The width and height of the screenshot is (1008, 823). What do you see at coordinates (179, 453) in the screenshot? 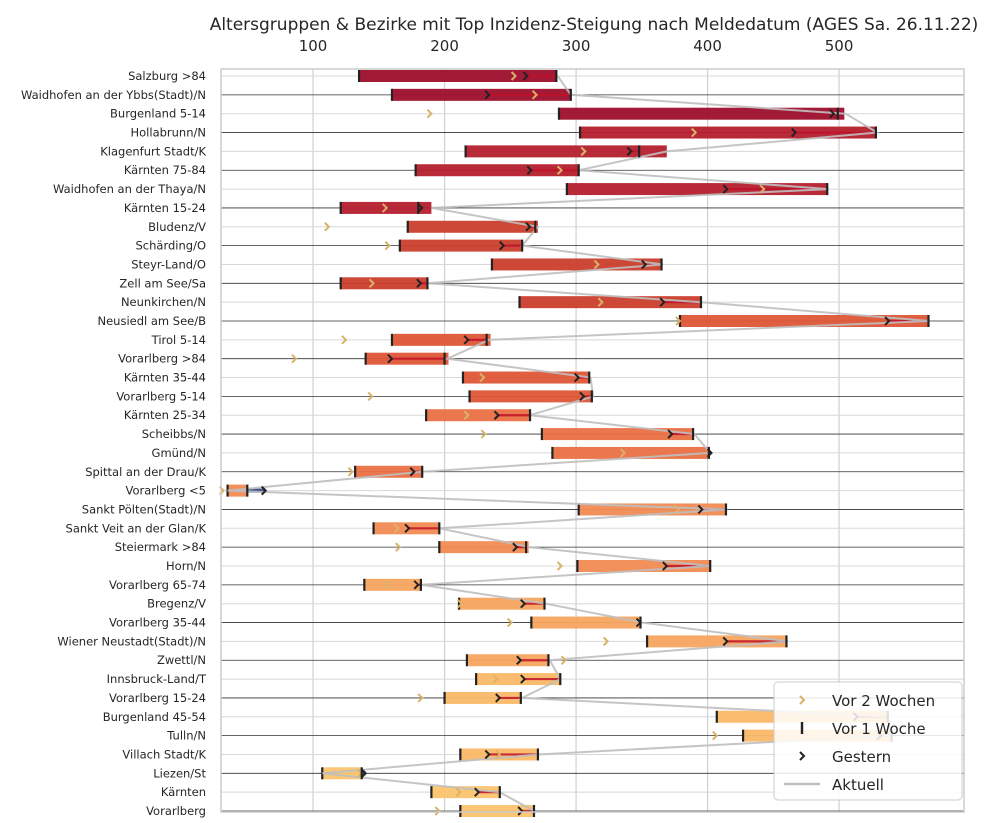
I see `y-tick-label-20: Gmünd/N` at bounding box center [179, 453].